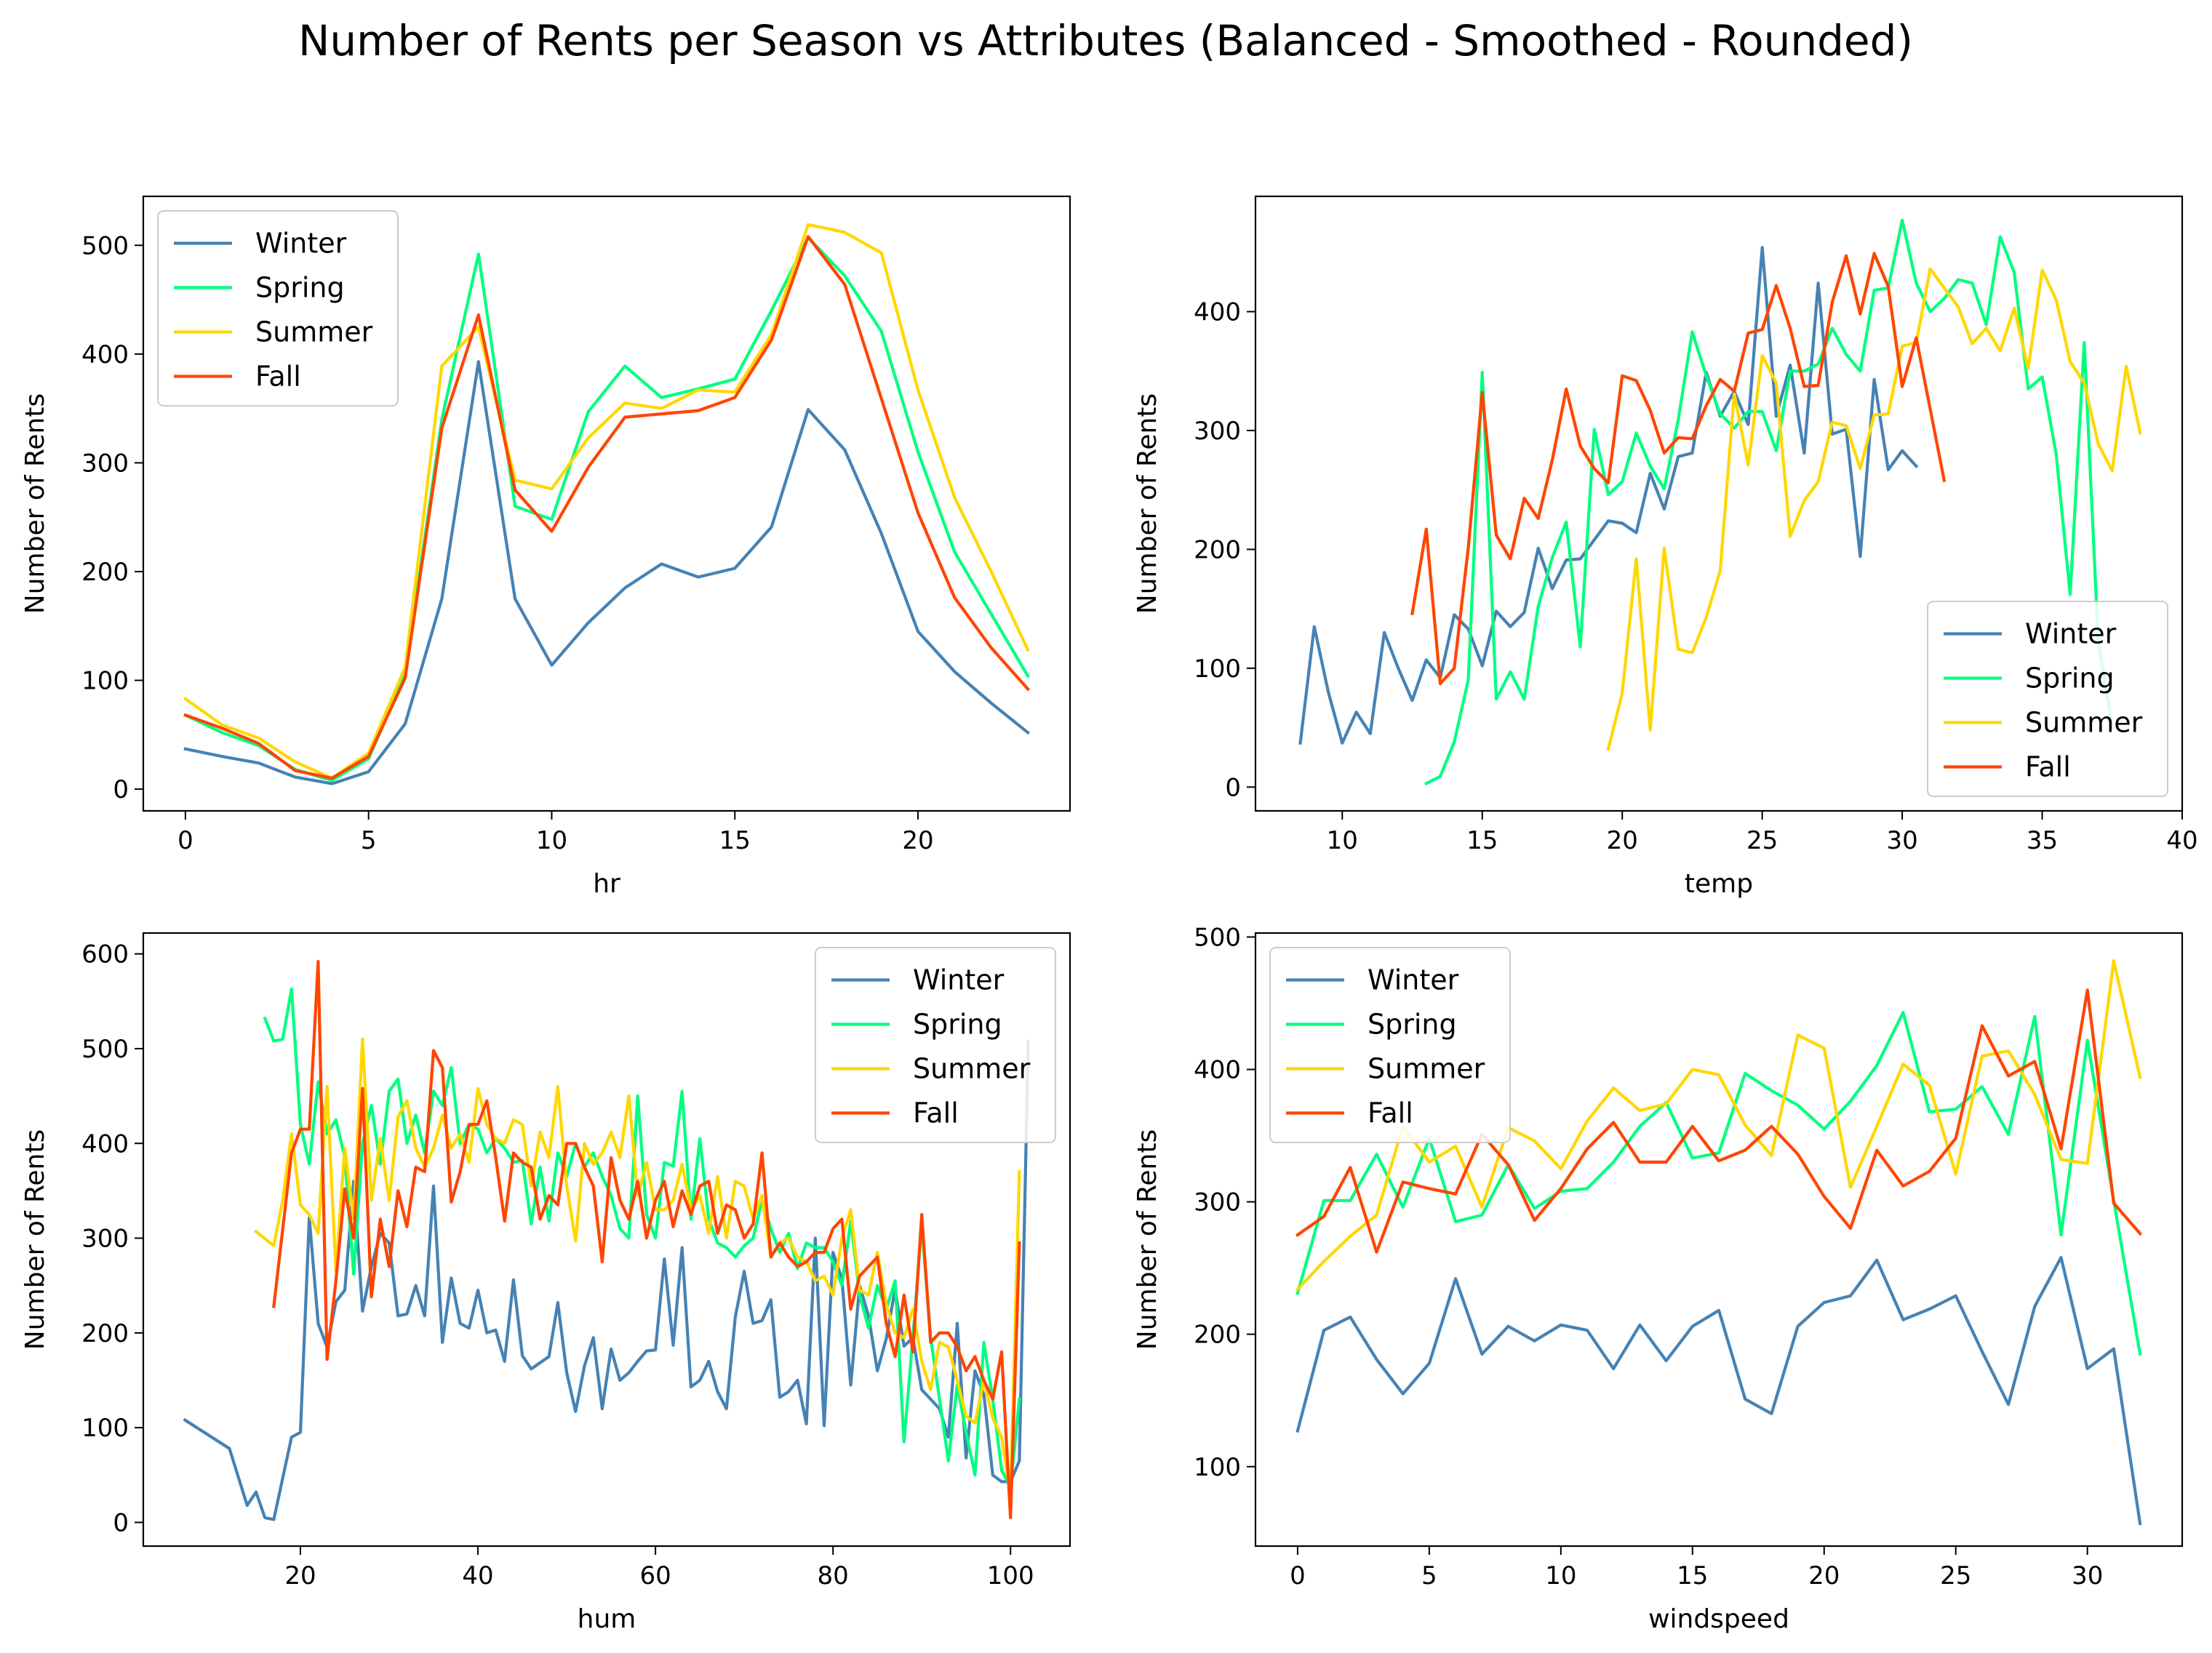 The height and width of the screenshot is (1653, 2212). Describe the element at coordinates (35, 503) in the screenshot. I see `chart-hr-ylabel: Number of Rents` at that location.